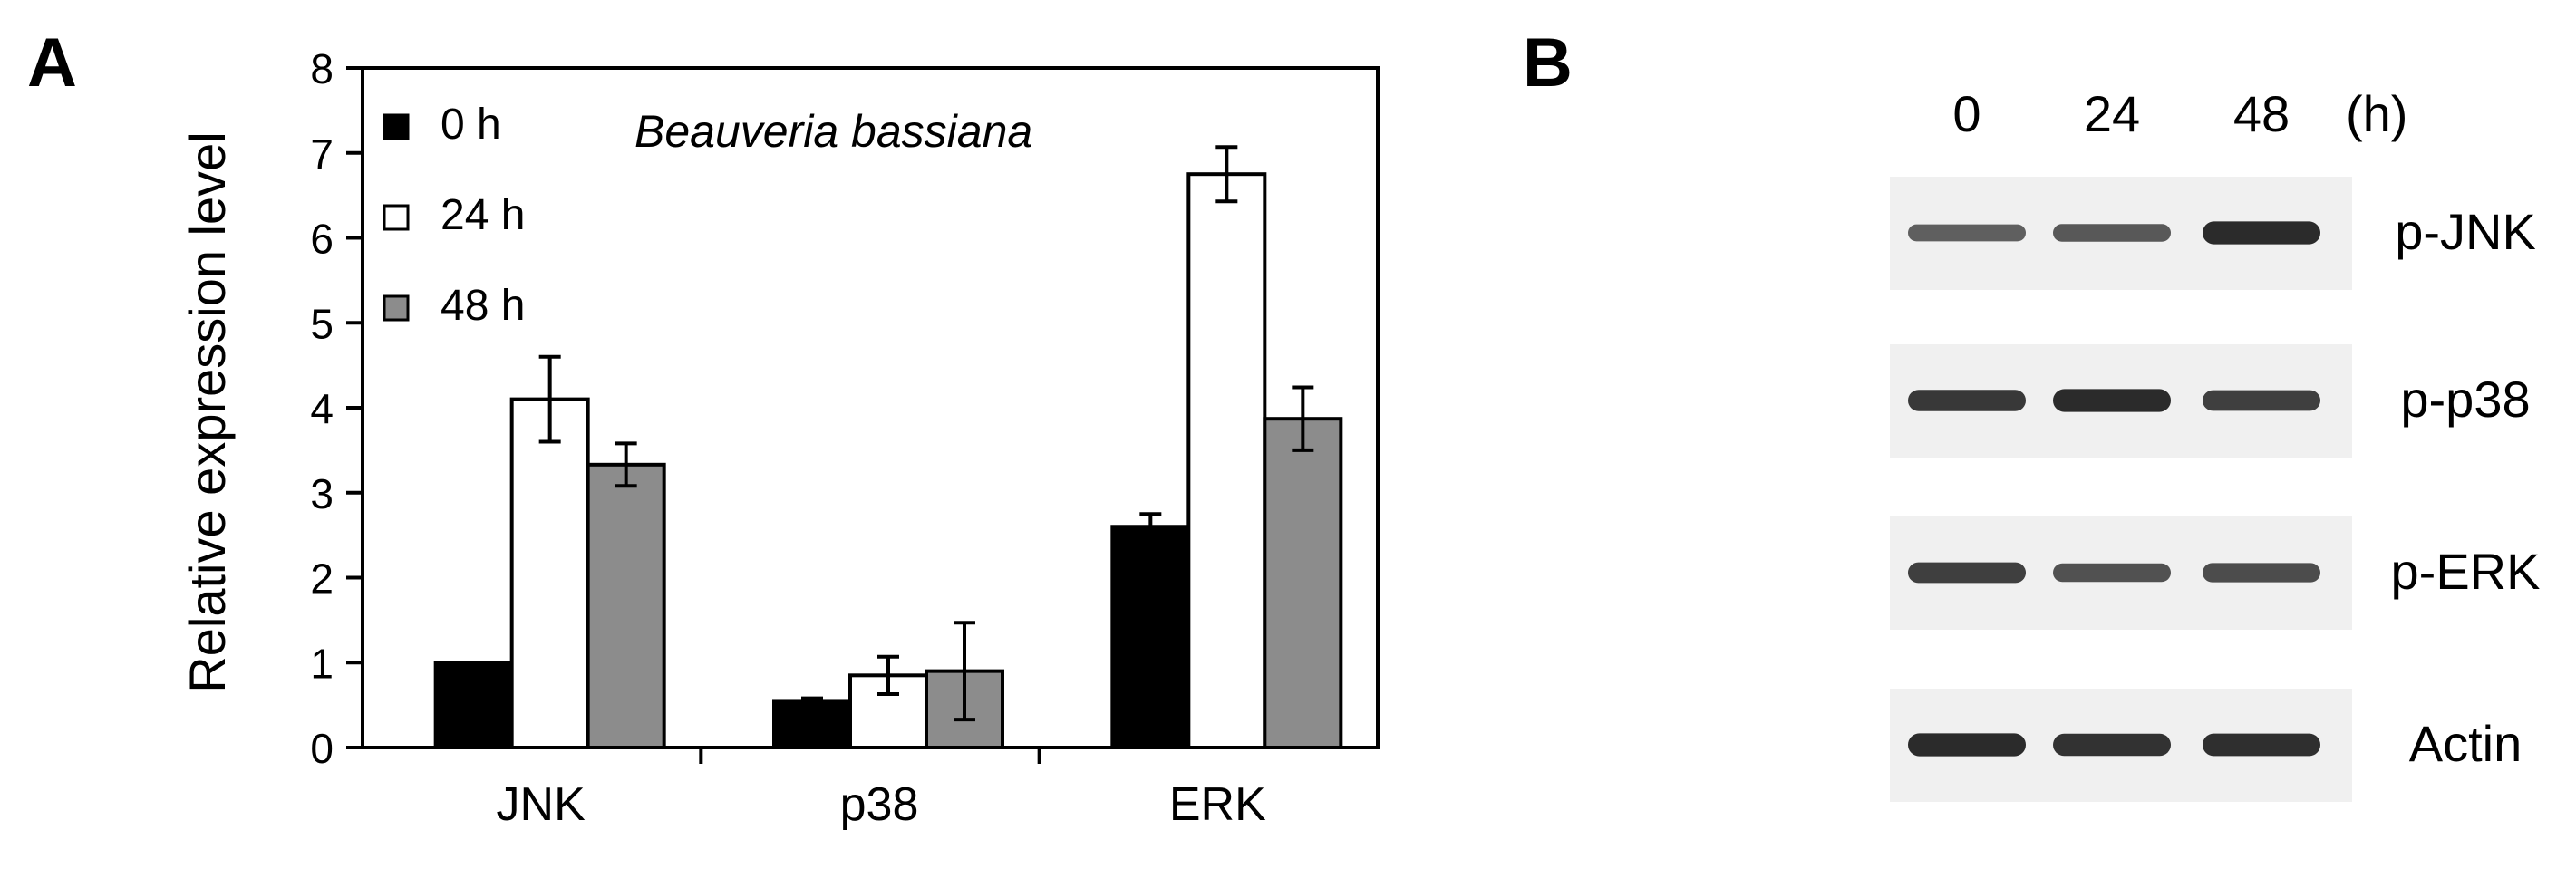 Image resolution: width=2576 pixels, height=888 pixels. I want to click on blot-row-label: Actin, so click(2466, 743).